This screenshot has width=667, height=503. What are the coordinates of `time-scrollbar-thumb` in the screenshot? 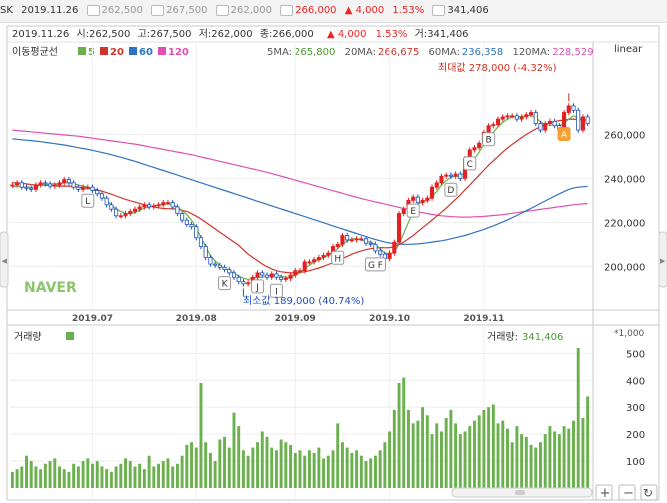 It's located at (520, 492).